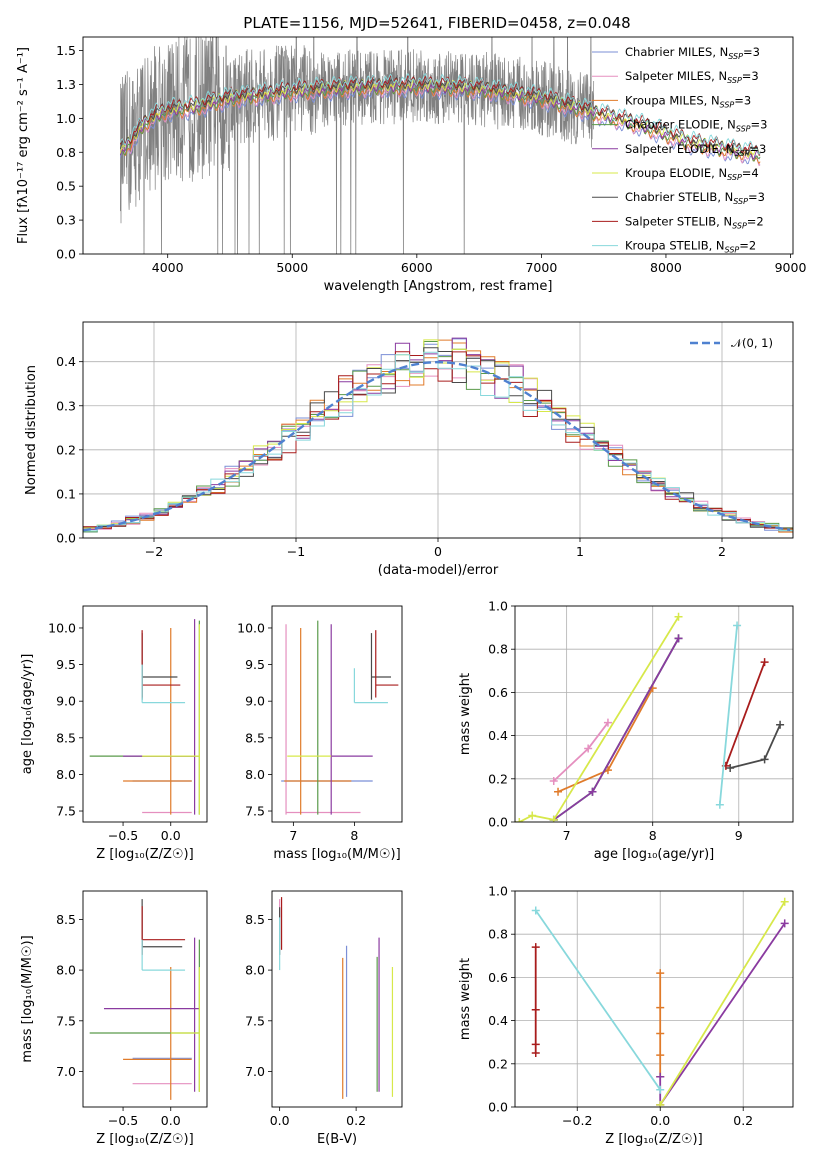 The height and width of the screenshot is (1170, 819). I want to click on panel-age-vs-mass: 7 8 7.5 8.0 8.5 9.0 9.5 10.0 mass [log₁₀(M/M☉)], so click(320, 733).